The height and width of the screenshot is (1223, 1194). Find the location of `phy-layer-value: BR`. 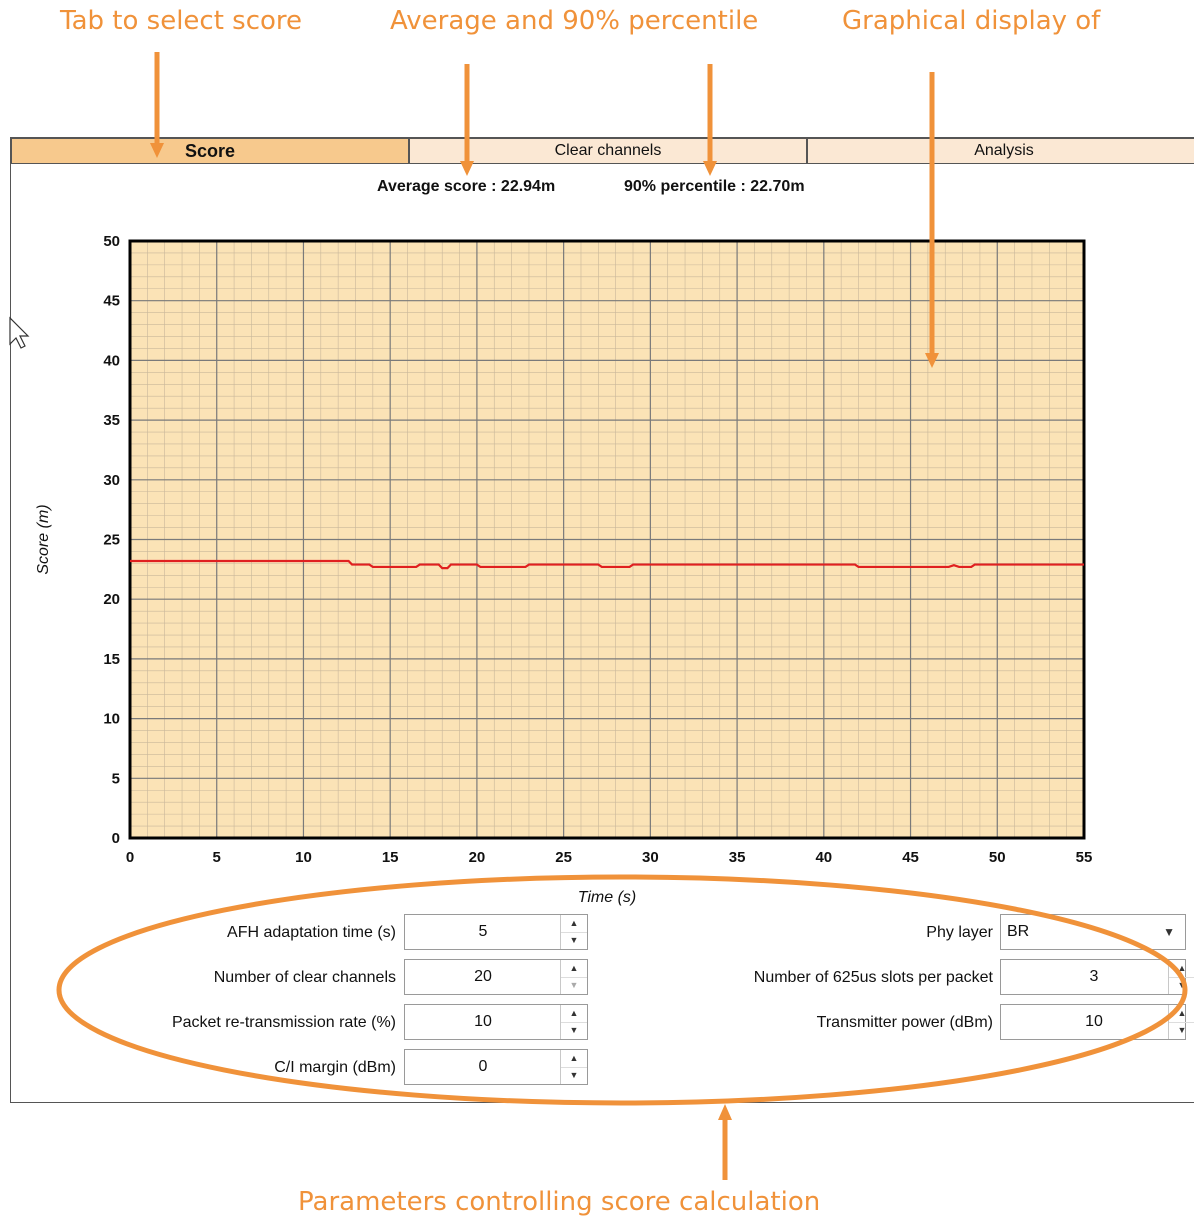

phy-layer-value: BR is located at coordinates (1018, 931).